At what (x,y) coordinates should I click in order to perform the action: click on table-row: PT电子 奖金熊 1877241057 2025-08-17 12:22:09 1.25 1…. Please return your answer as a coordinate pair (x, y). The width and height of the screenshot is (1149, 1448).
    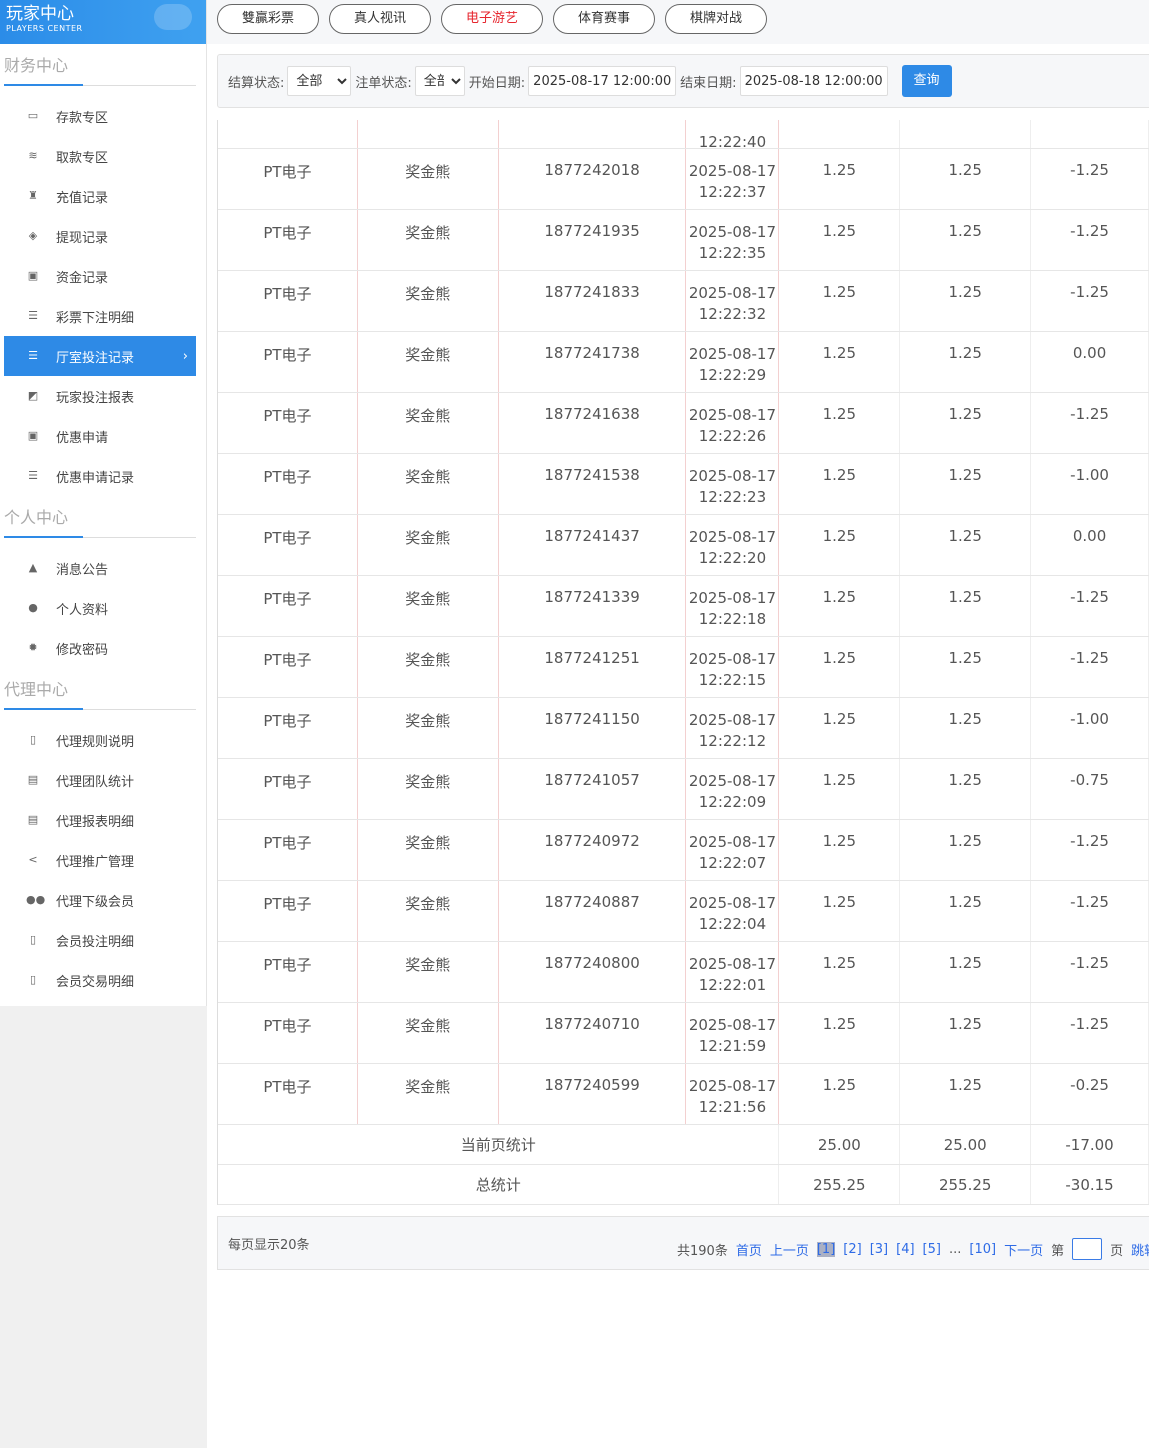
    Looking at the image, I should click on (683, 789).